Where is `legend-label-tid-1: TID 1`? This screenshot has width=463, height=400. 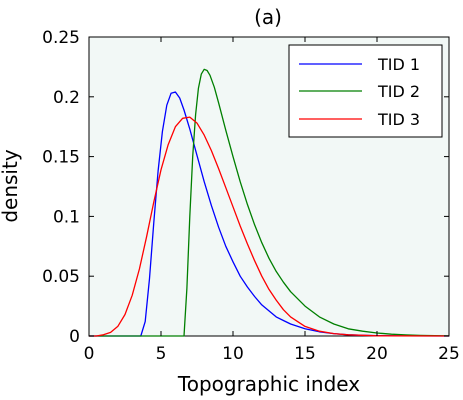
legend-label-tid-1: TID 1 is located at coordinates (398, 64).